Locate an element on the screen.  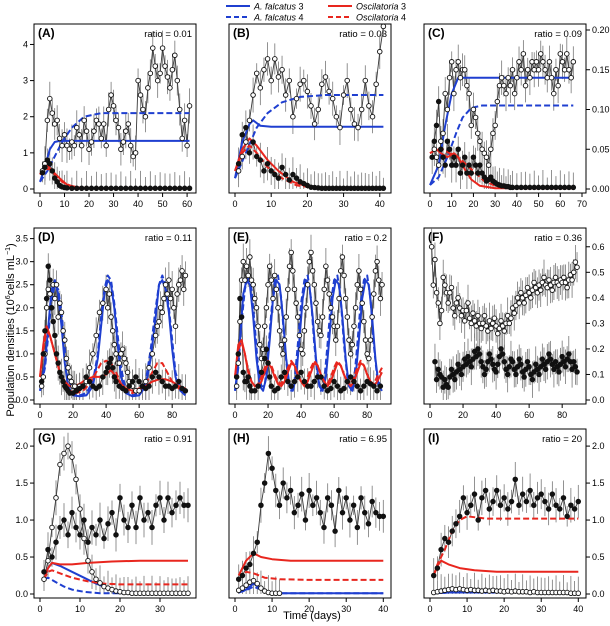
y-axis-label-close: ) is located at coordinates (11, 245).